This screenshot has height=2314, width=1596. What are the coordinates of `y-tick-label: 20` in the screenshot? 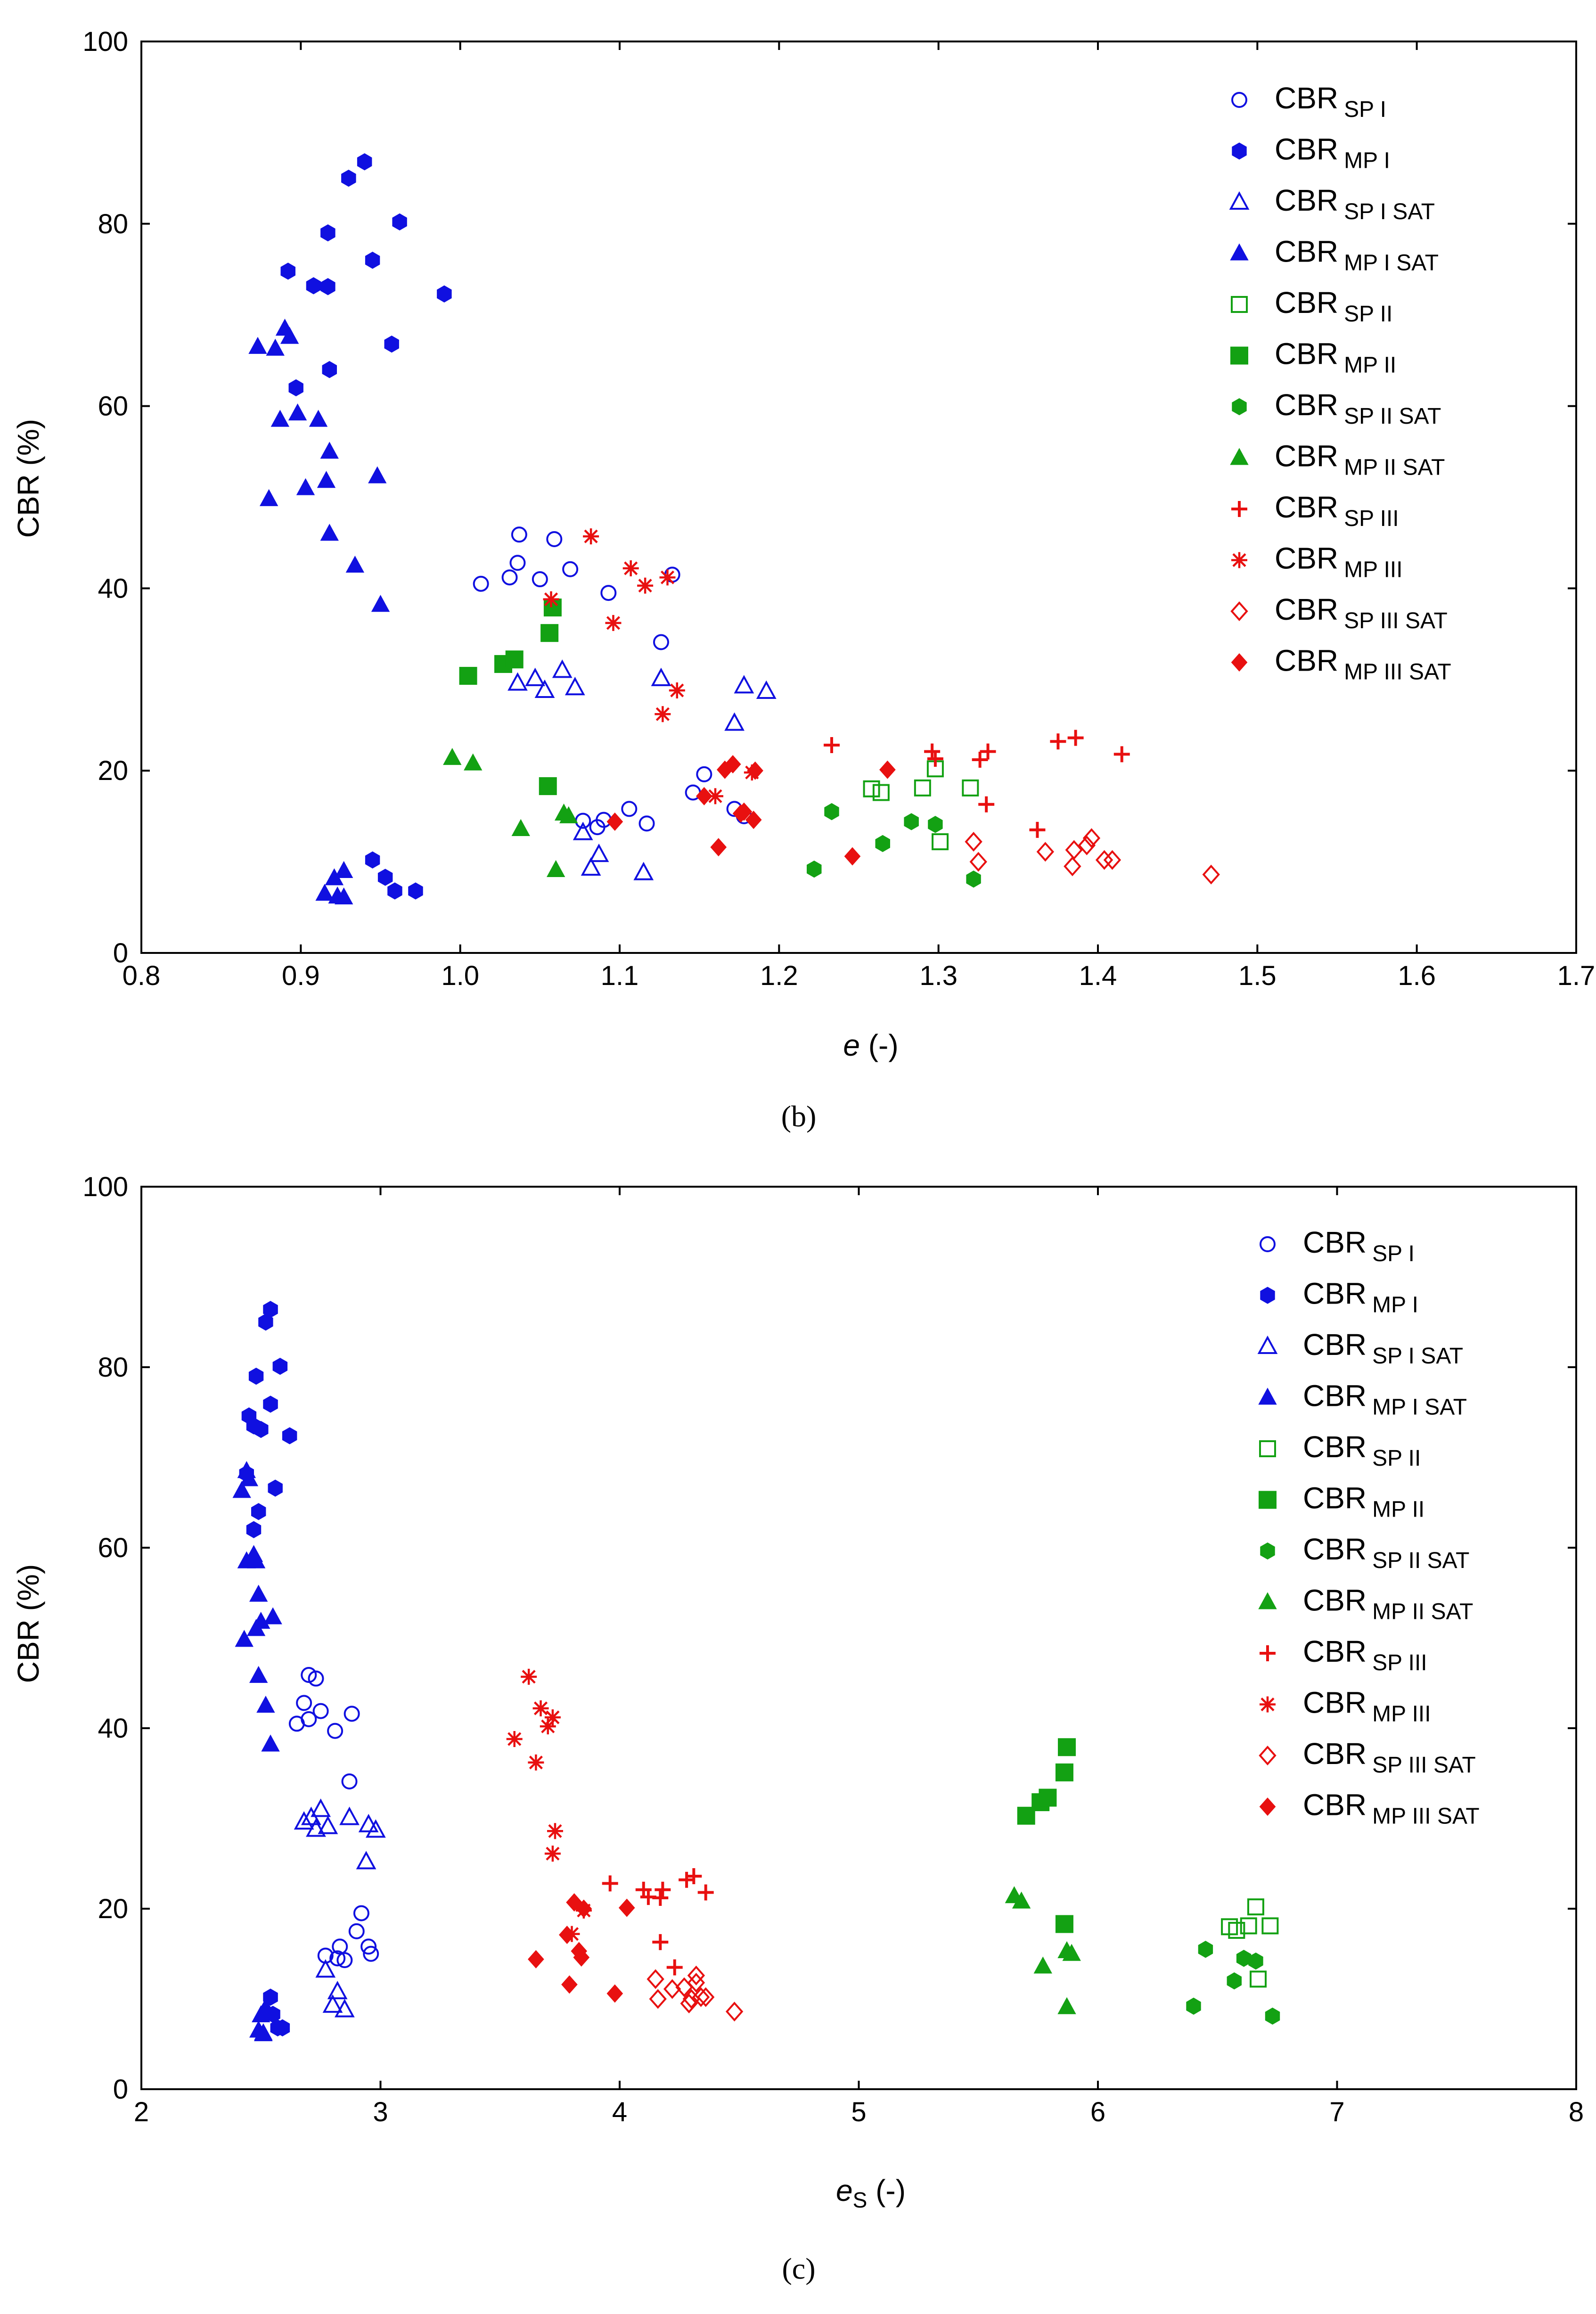 It's located at (113, 770).